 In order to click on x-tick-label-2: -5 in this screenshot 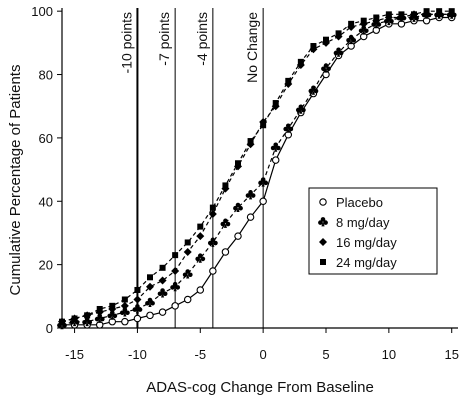, I will do `click(201, 354)`.